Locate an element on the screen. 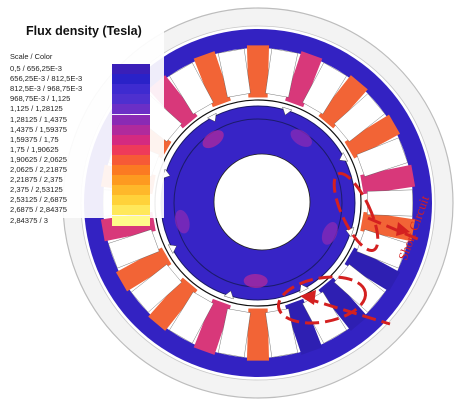 Image resolution: width=474 pixels, height=401 pixels. legend-entry-label: 656,25E-3 / 812,5E-3 is located at coordinates (46, 79).